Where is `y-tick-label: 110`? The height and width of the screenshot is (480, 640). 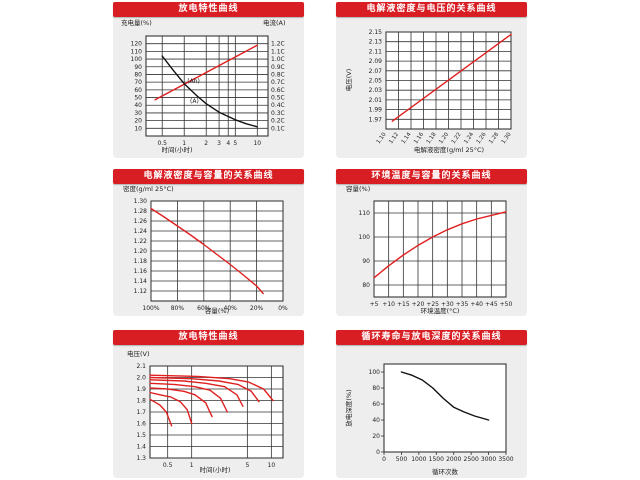
y-tick-label: 110 is located at coordinates (365, 213).